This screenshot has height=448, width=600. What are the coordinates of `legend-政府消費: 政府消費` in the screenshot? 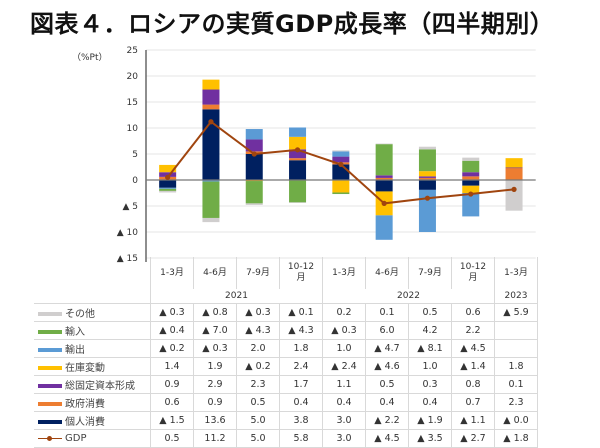 It's located at (92, 402).